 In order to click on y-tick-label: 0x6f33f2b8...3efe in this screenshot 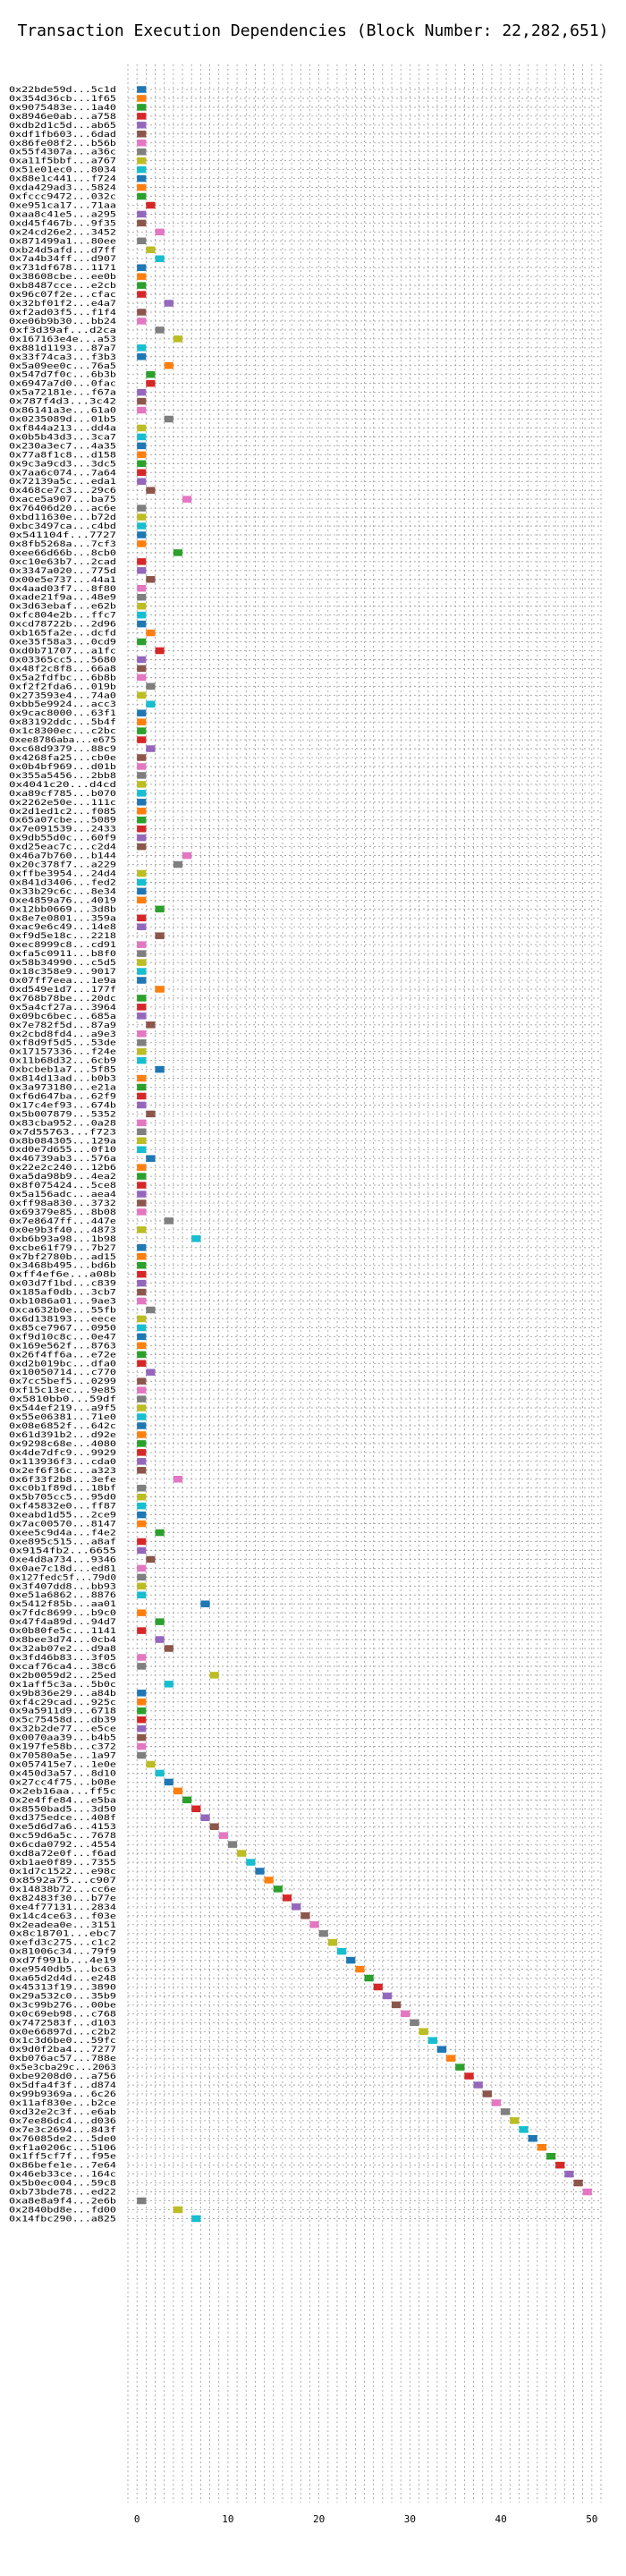, I will do `click(63, 1480)`.